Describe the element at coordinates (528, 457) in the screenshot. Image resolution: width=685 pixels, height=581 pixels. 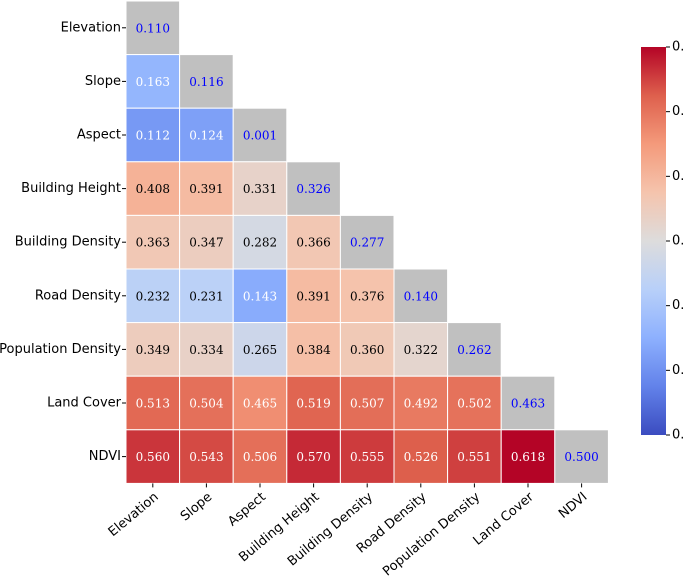
I see `cell-value-label: 0.618` at that location.